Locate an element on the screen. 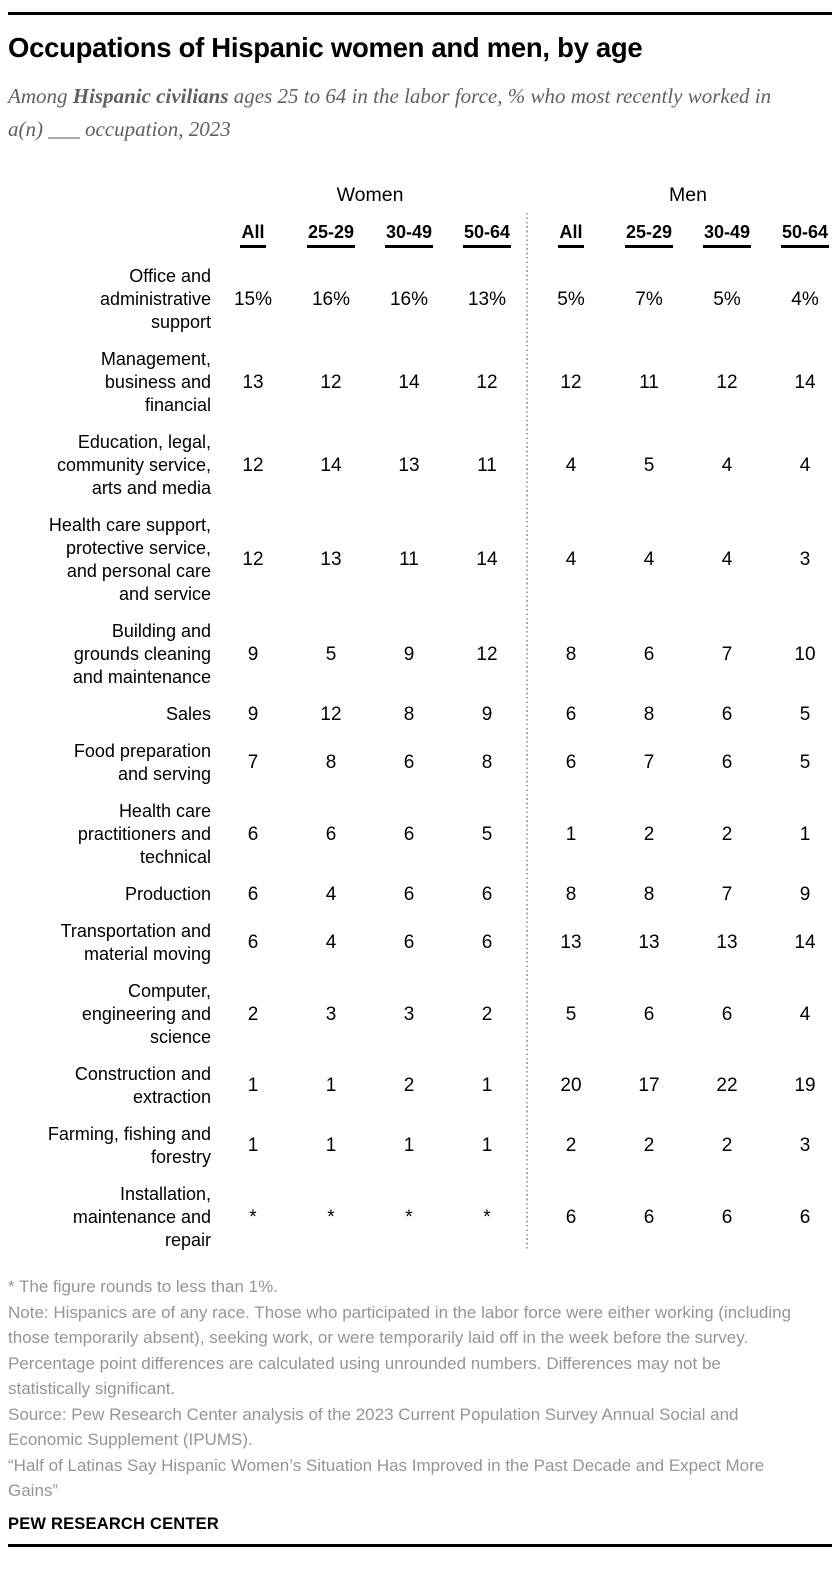 This screenshot has width=840, height=1572. table-row: Production 6 4 6 6 8 8 7 9 is located at coordinates (420, 894).